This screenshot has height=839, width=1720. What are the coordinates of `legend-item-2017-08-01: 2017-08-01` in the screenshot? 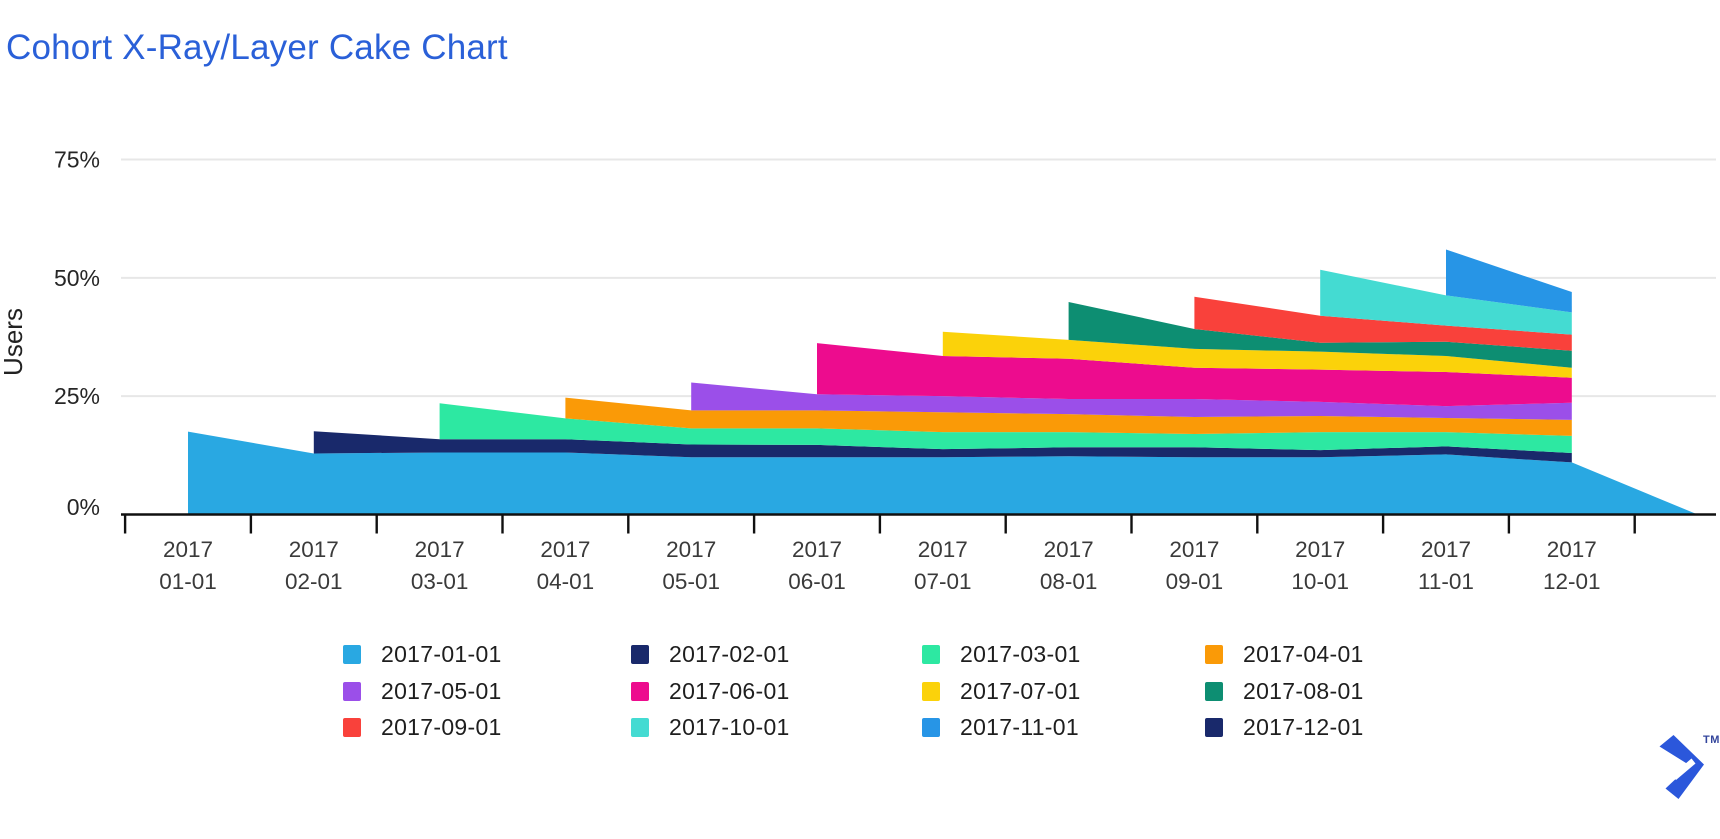 It's located at (1284, 691).